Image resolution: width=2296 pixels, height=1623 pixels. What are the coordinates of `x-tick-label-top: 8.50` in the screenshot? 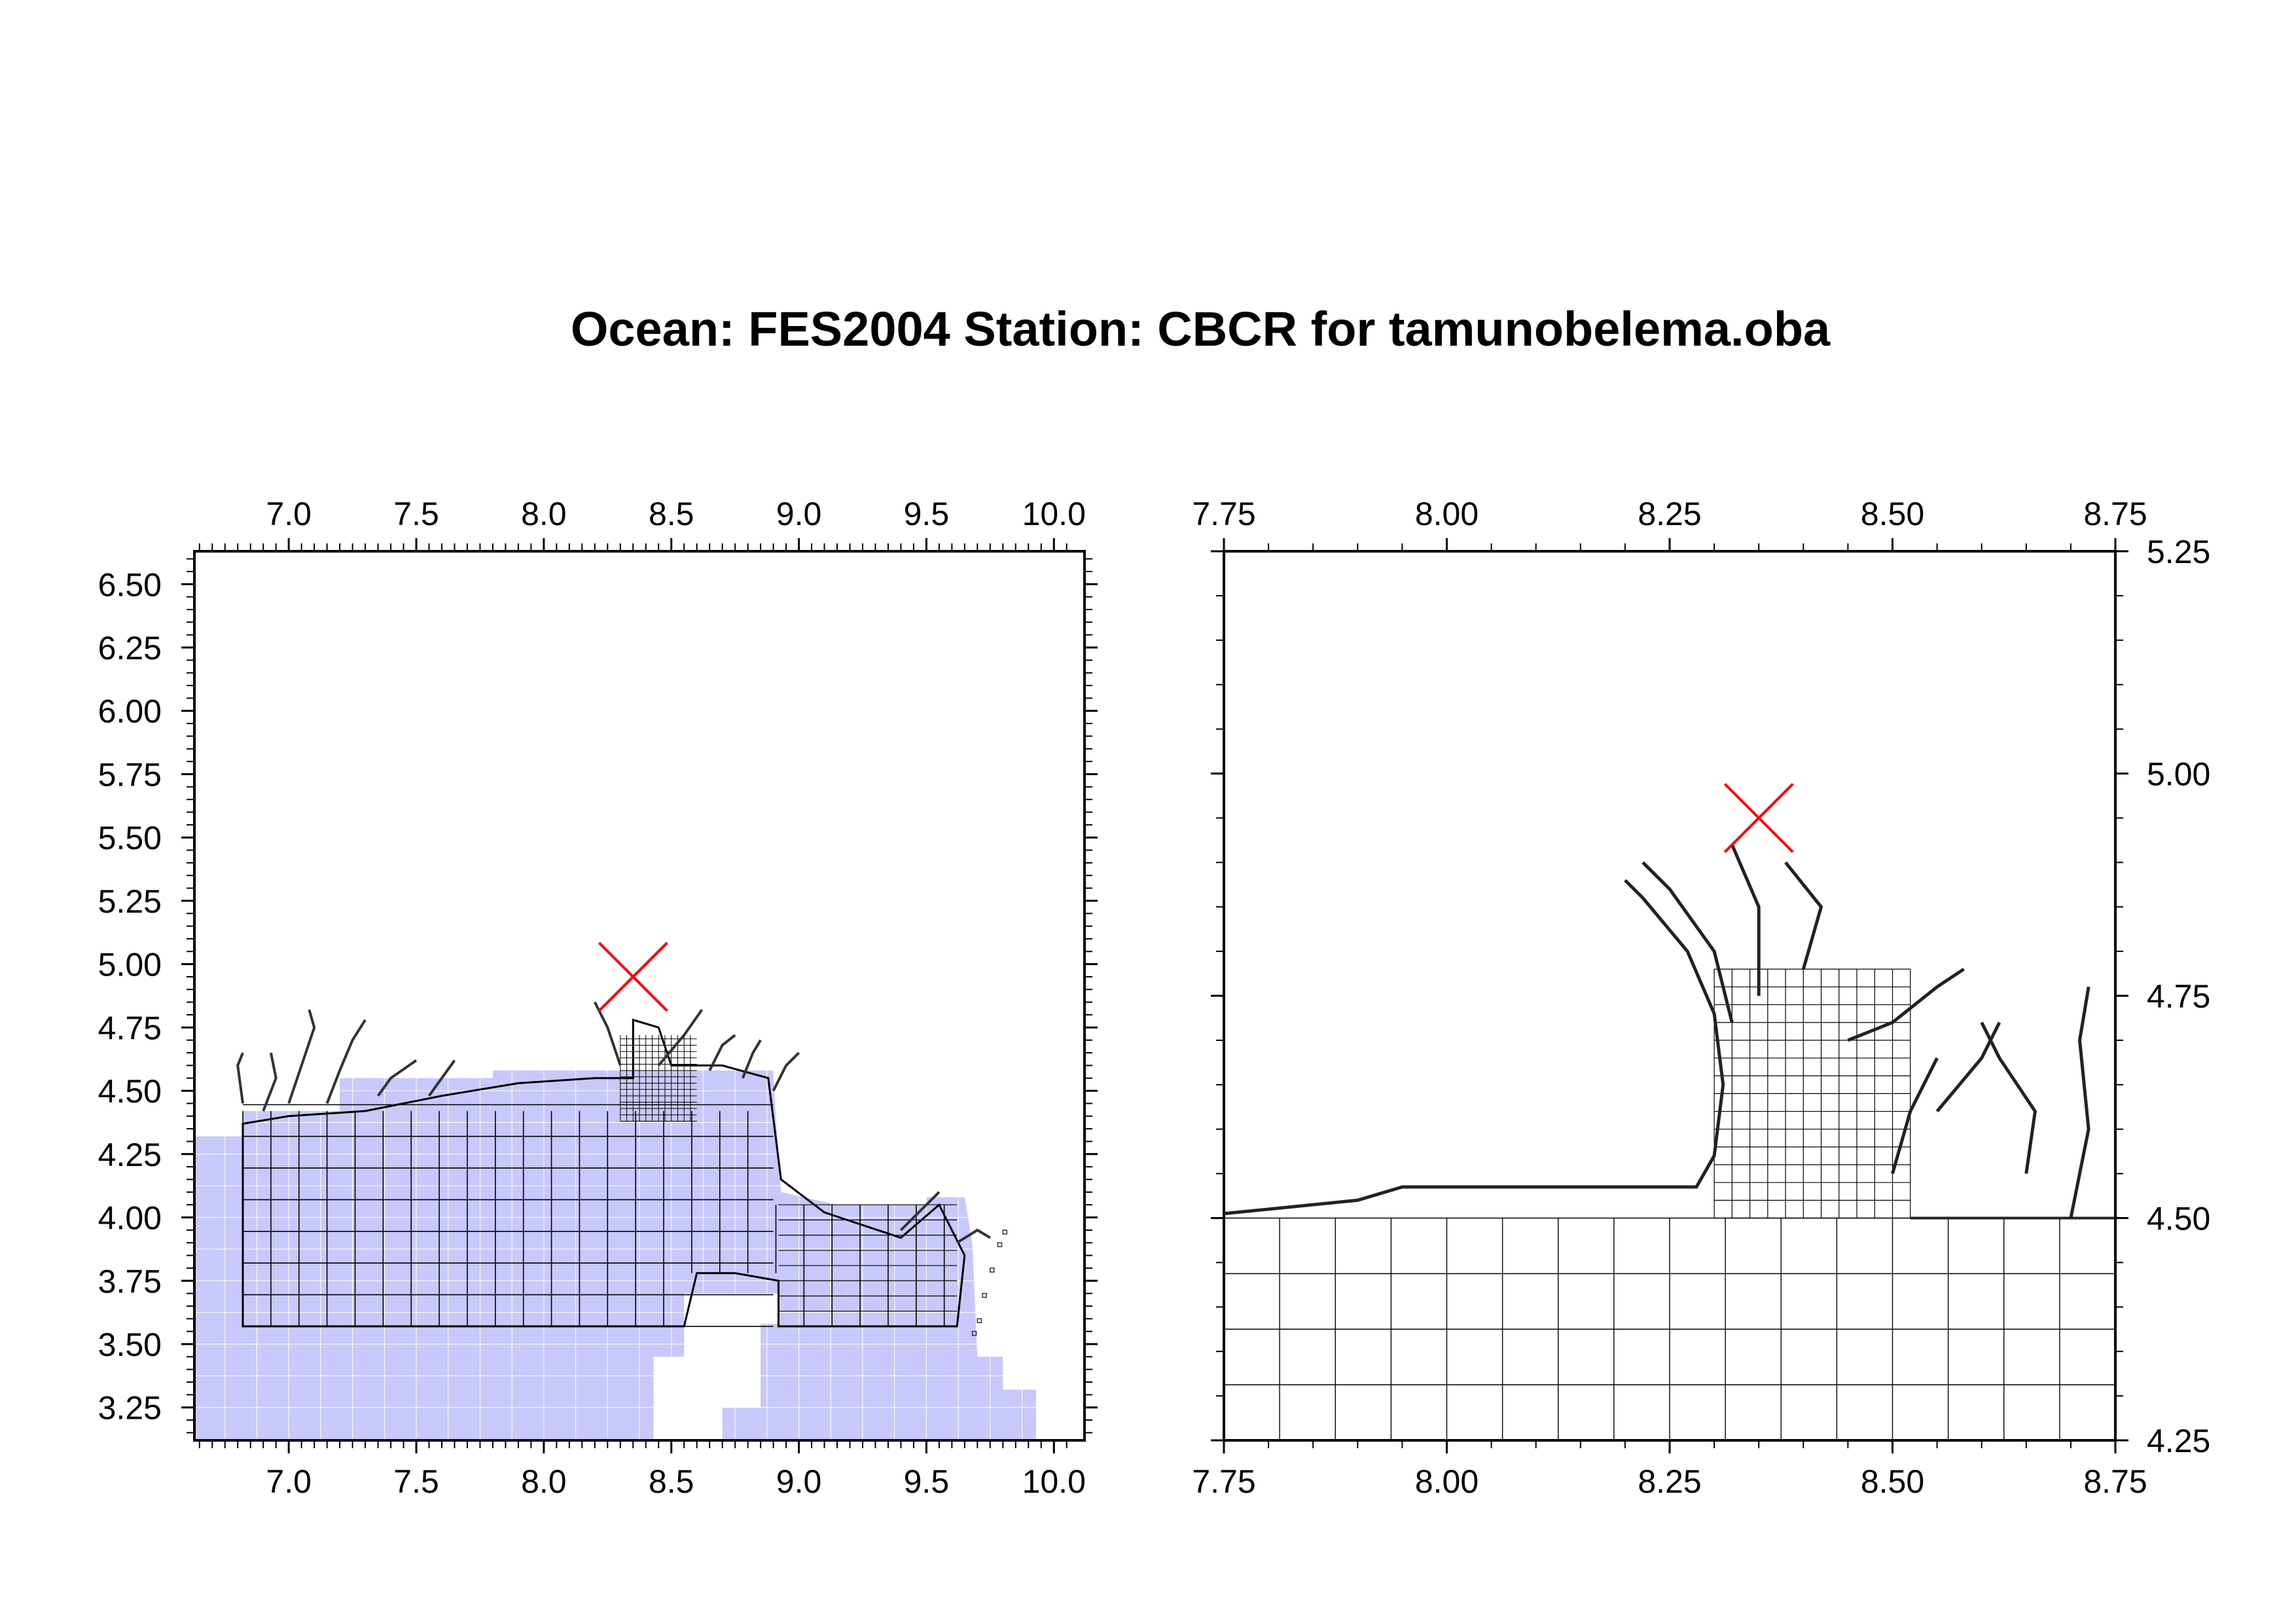 It's located at (1892, 514).